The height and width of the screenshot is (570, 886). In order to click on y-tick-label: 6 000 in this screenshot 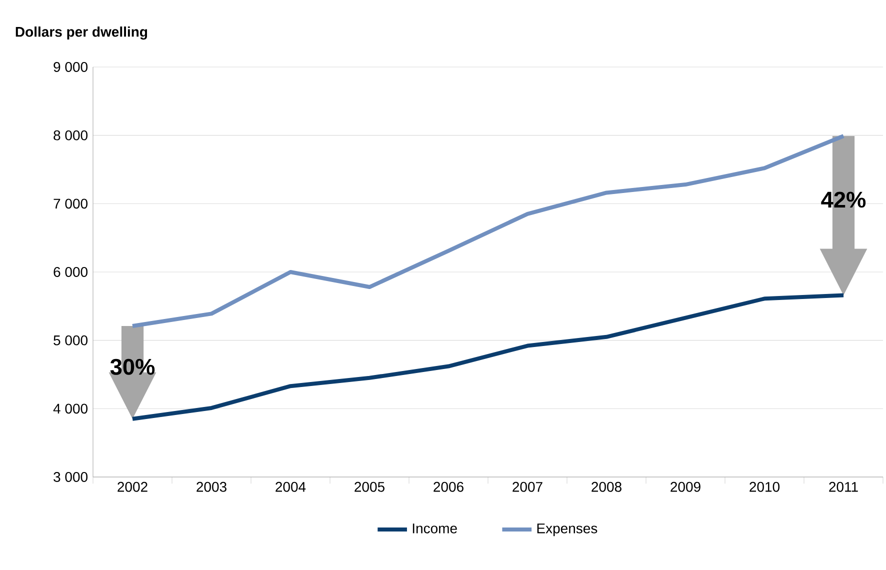, I will do `click(71, 272)`.